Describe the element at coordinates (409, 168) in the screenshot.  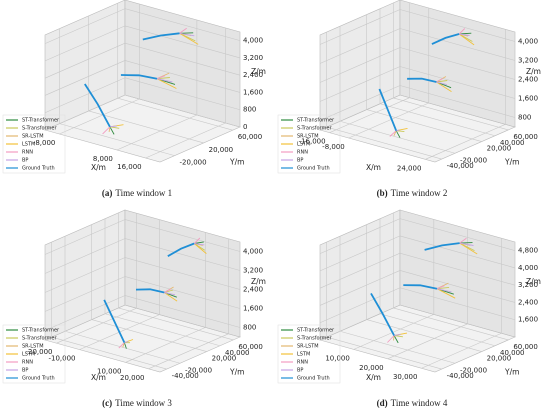
I see `x-tick-label: 24,000` at that location.